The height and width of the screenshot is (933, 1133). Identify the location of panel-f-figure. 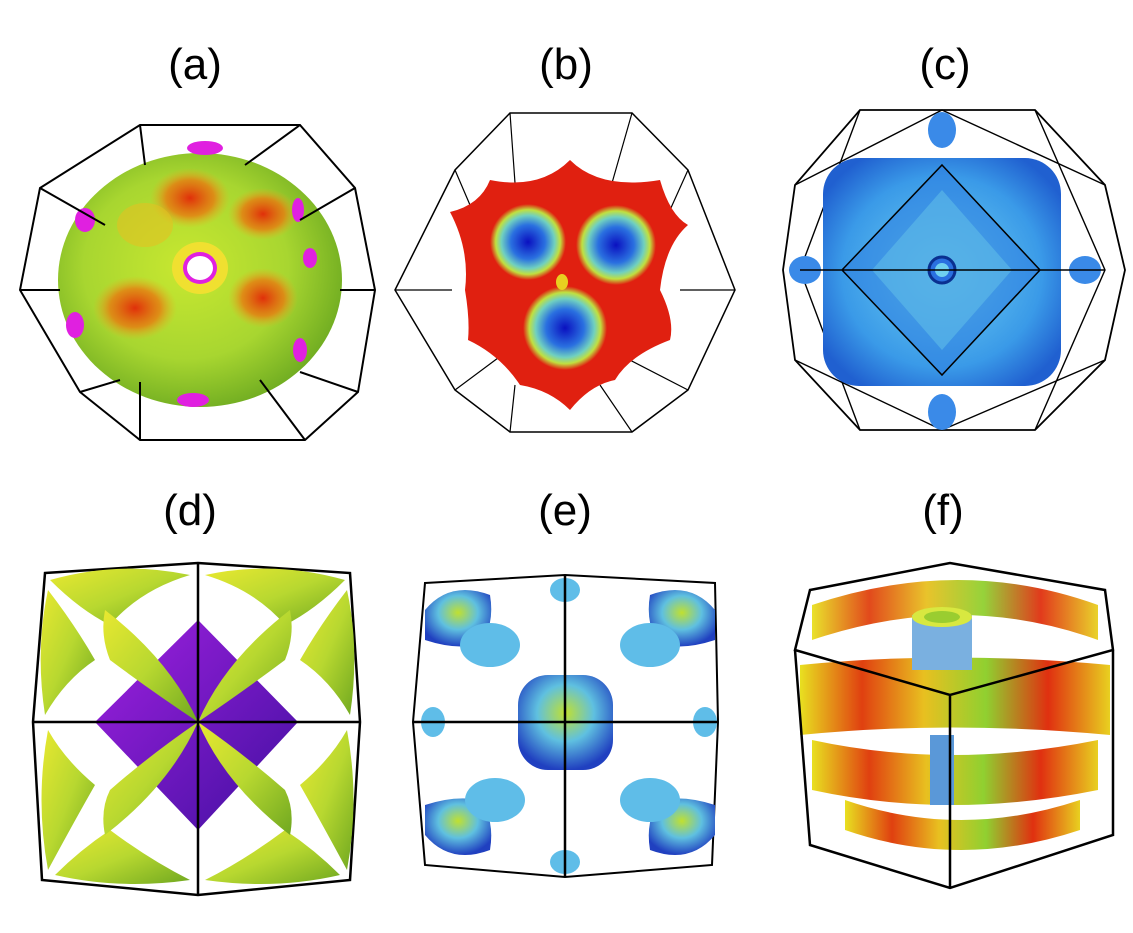
(954, 725).